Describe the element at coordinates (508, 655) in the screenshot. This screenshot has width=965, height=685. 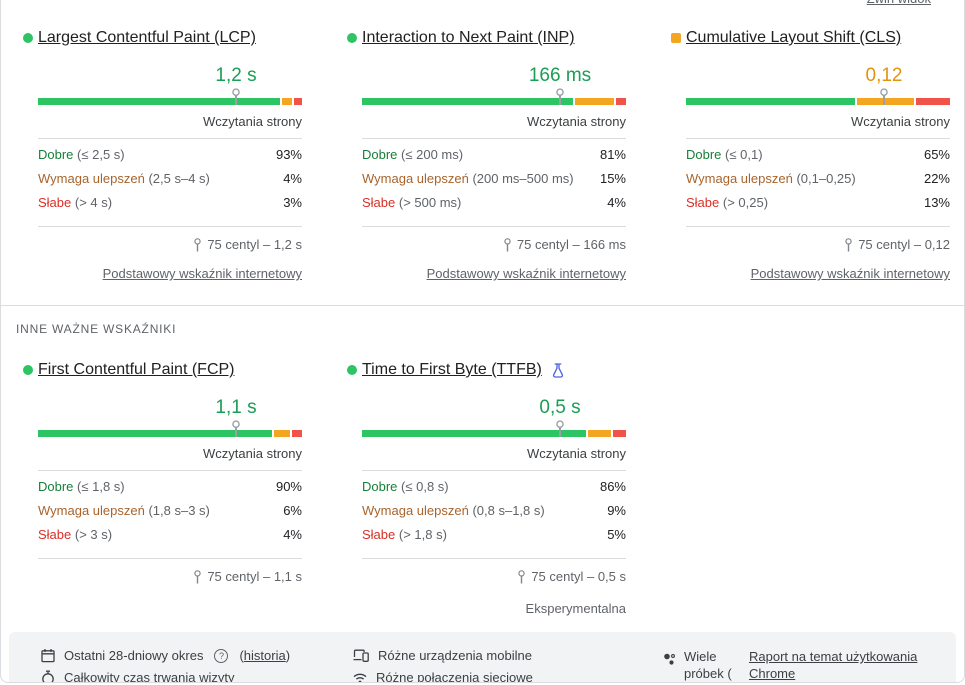
I see `footer-item-devices: Różne urządzenia mobilne` at that location.